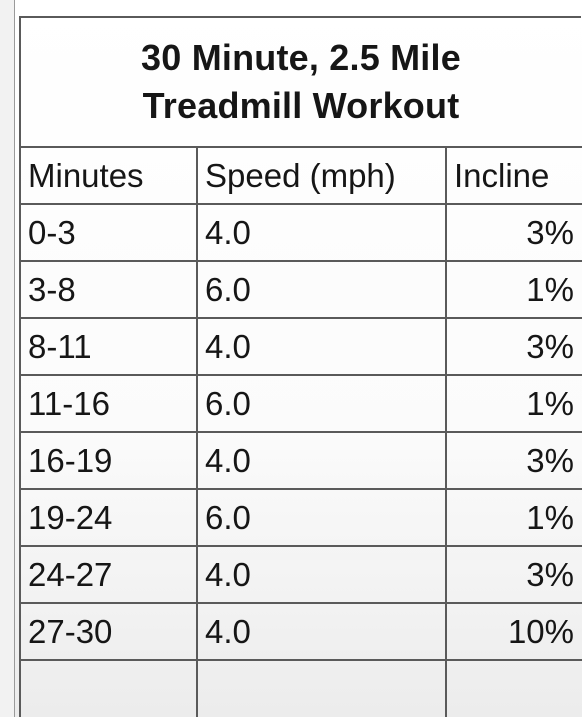  What do you see at coordinates (108, 574) in the screenshot?
I see `cell-minutes: 24-27` at bounding box center [108, 574].